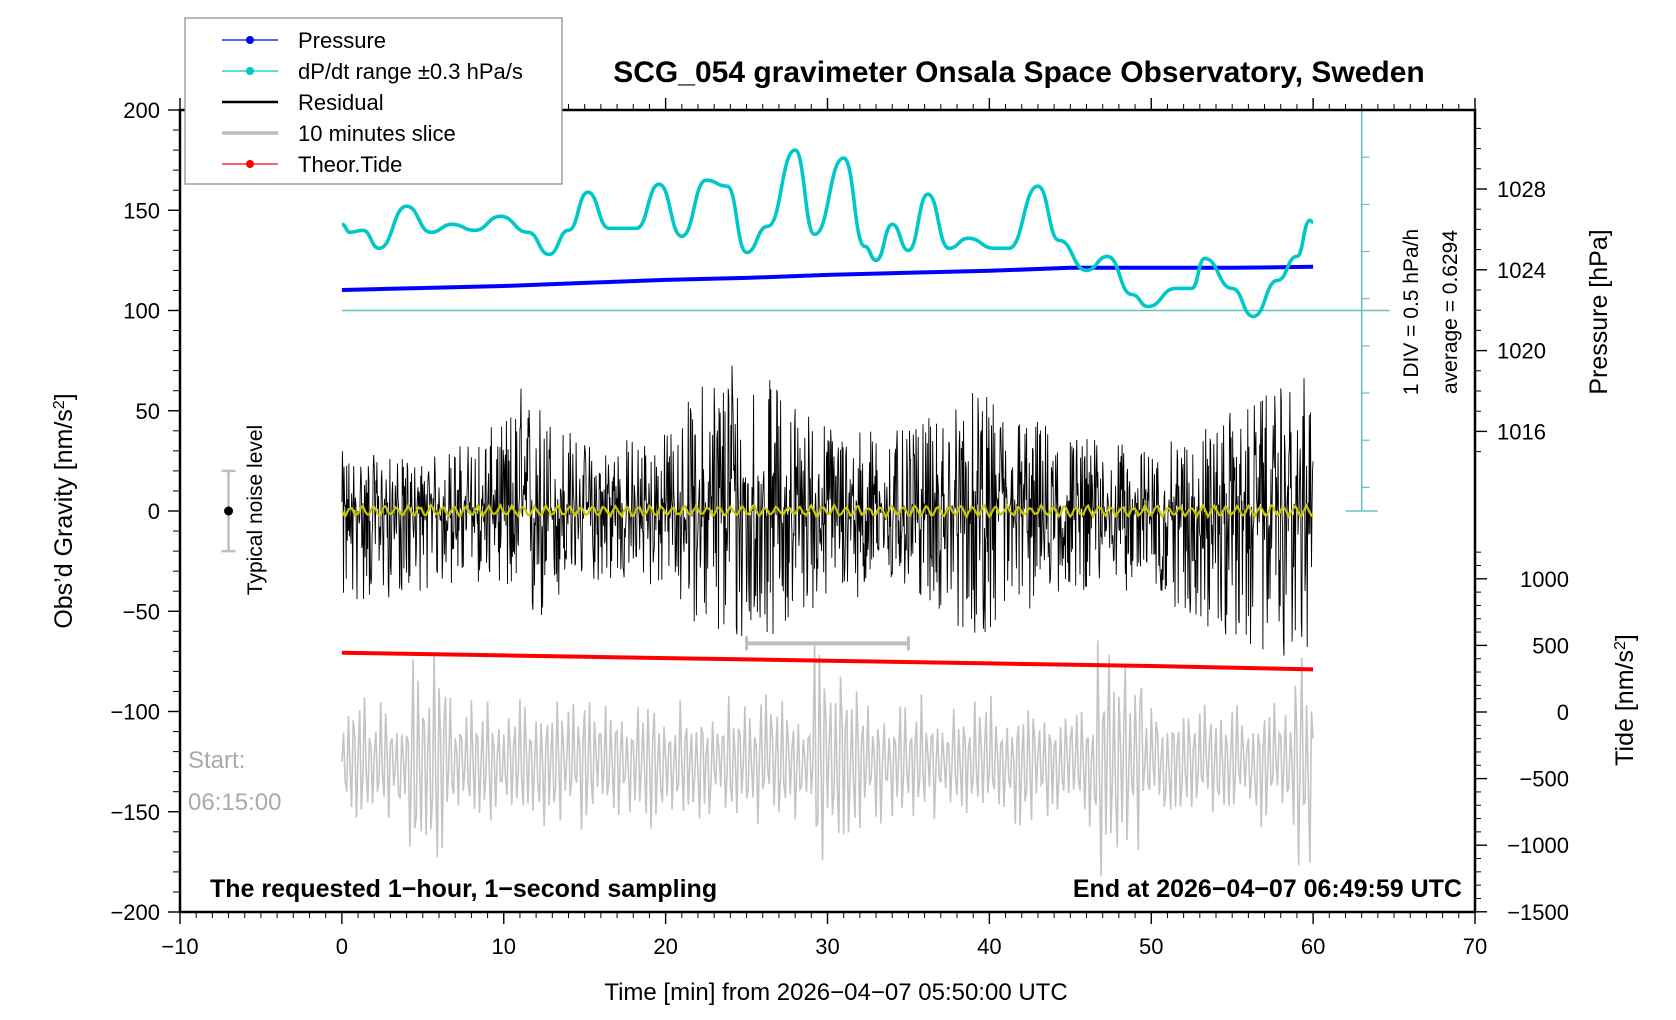  Describe the element at coordinates (827, 661) in the screenshot. I see `theor-tide-series` at that location.